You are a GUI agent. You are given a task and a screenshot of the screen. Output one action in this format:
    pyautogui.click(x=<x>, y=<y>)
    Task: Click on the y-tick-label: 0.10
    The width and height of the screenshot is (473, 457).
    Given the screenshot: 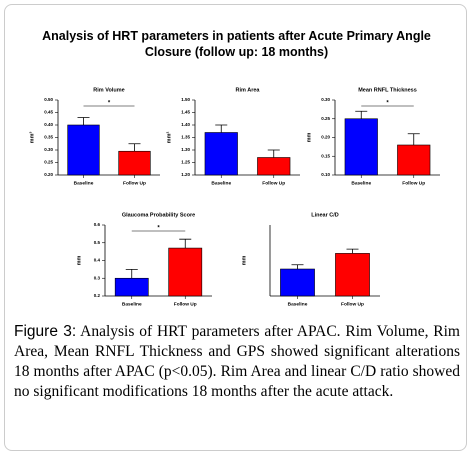 What is the action you would take?
    pyautogui.click(x=325, y=174)
    